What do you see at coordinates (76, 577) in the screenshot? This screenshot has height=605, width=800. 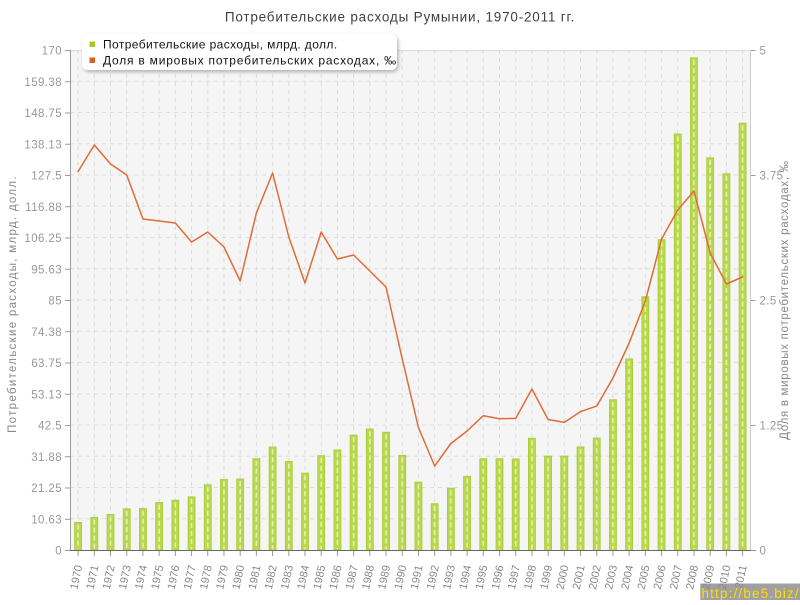 I see `svg-text: 1970` at bounding box center [76, 577].